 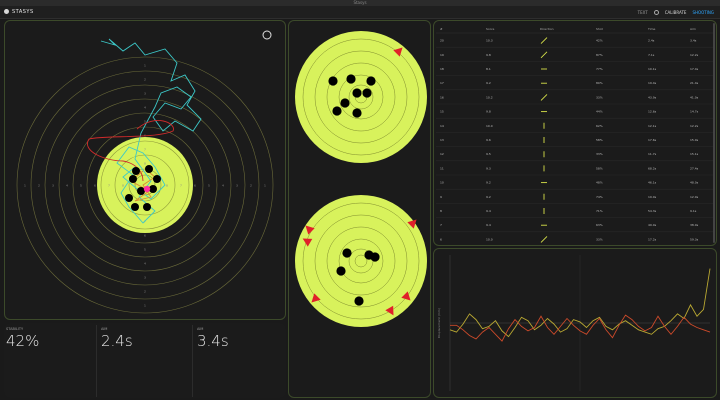 What do you see at coordinates (547, 29) in the screenshot?
I see `table-header-cell: Direction` at bounding box center [547, 29].